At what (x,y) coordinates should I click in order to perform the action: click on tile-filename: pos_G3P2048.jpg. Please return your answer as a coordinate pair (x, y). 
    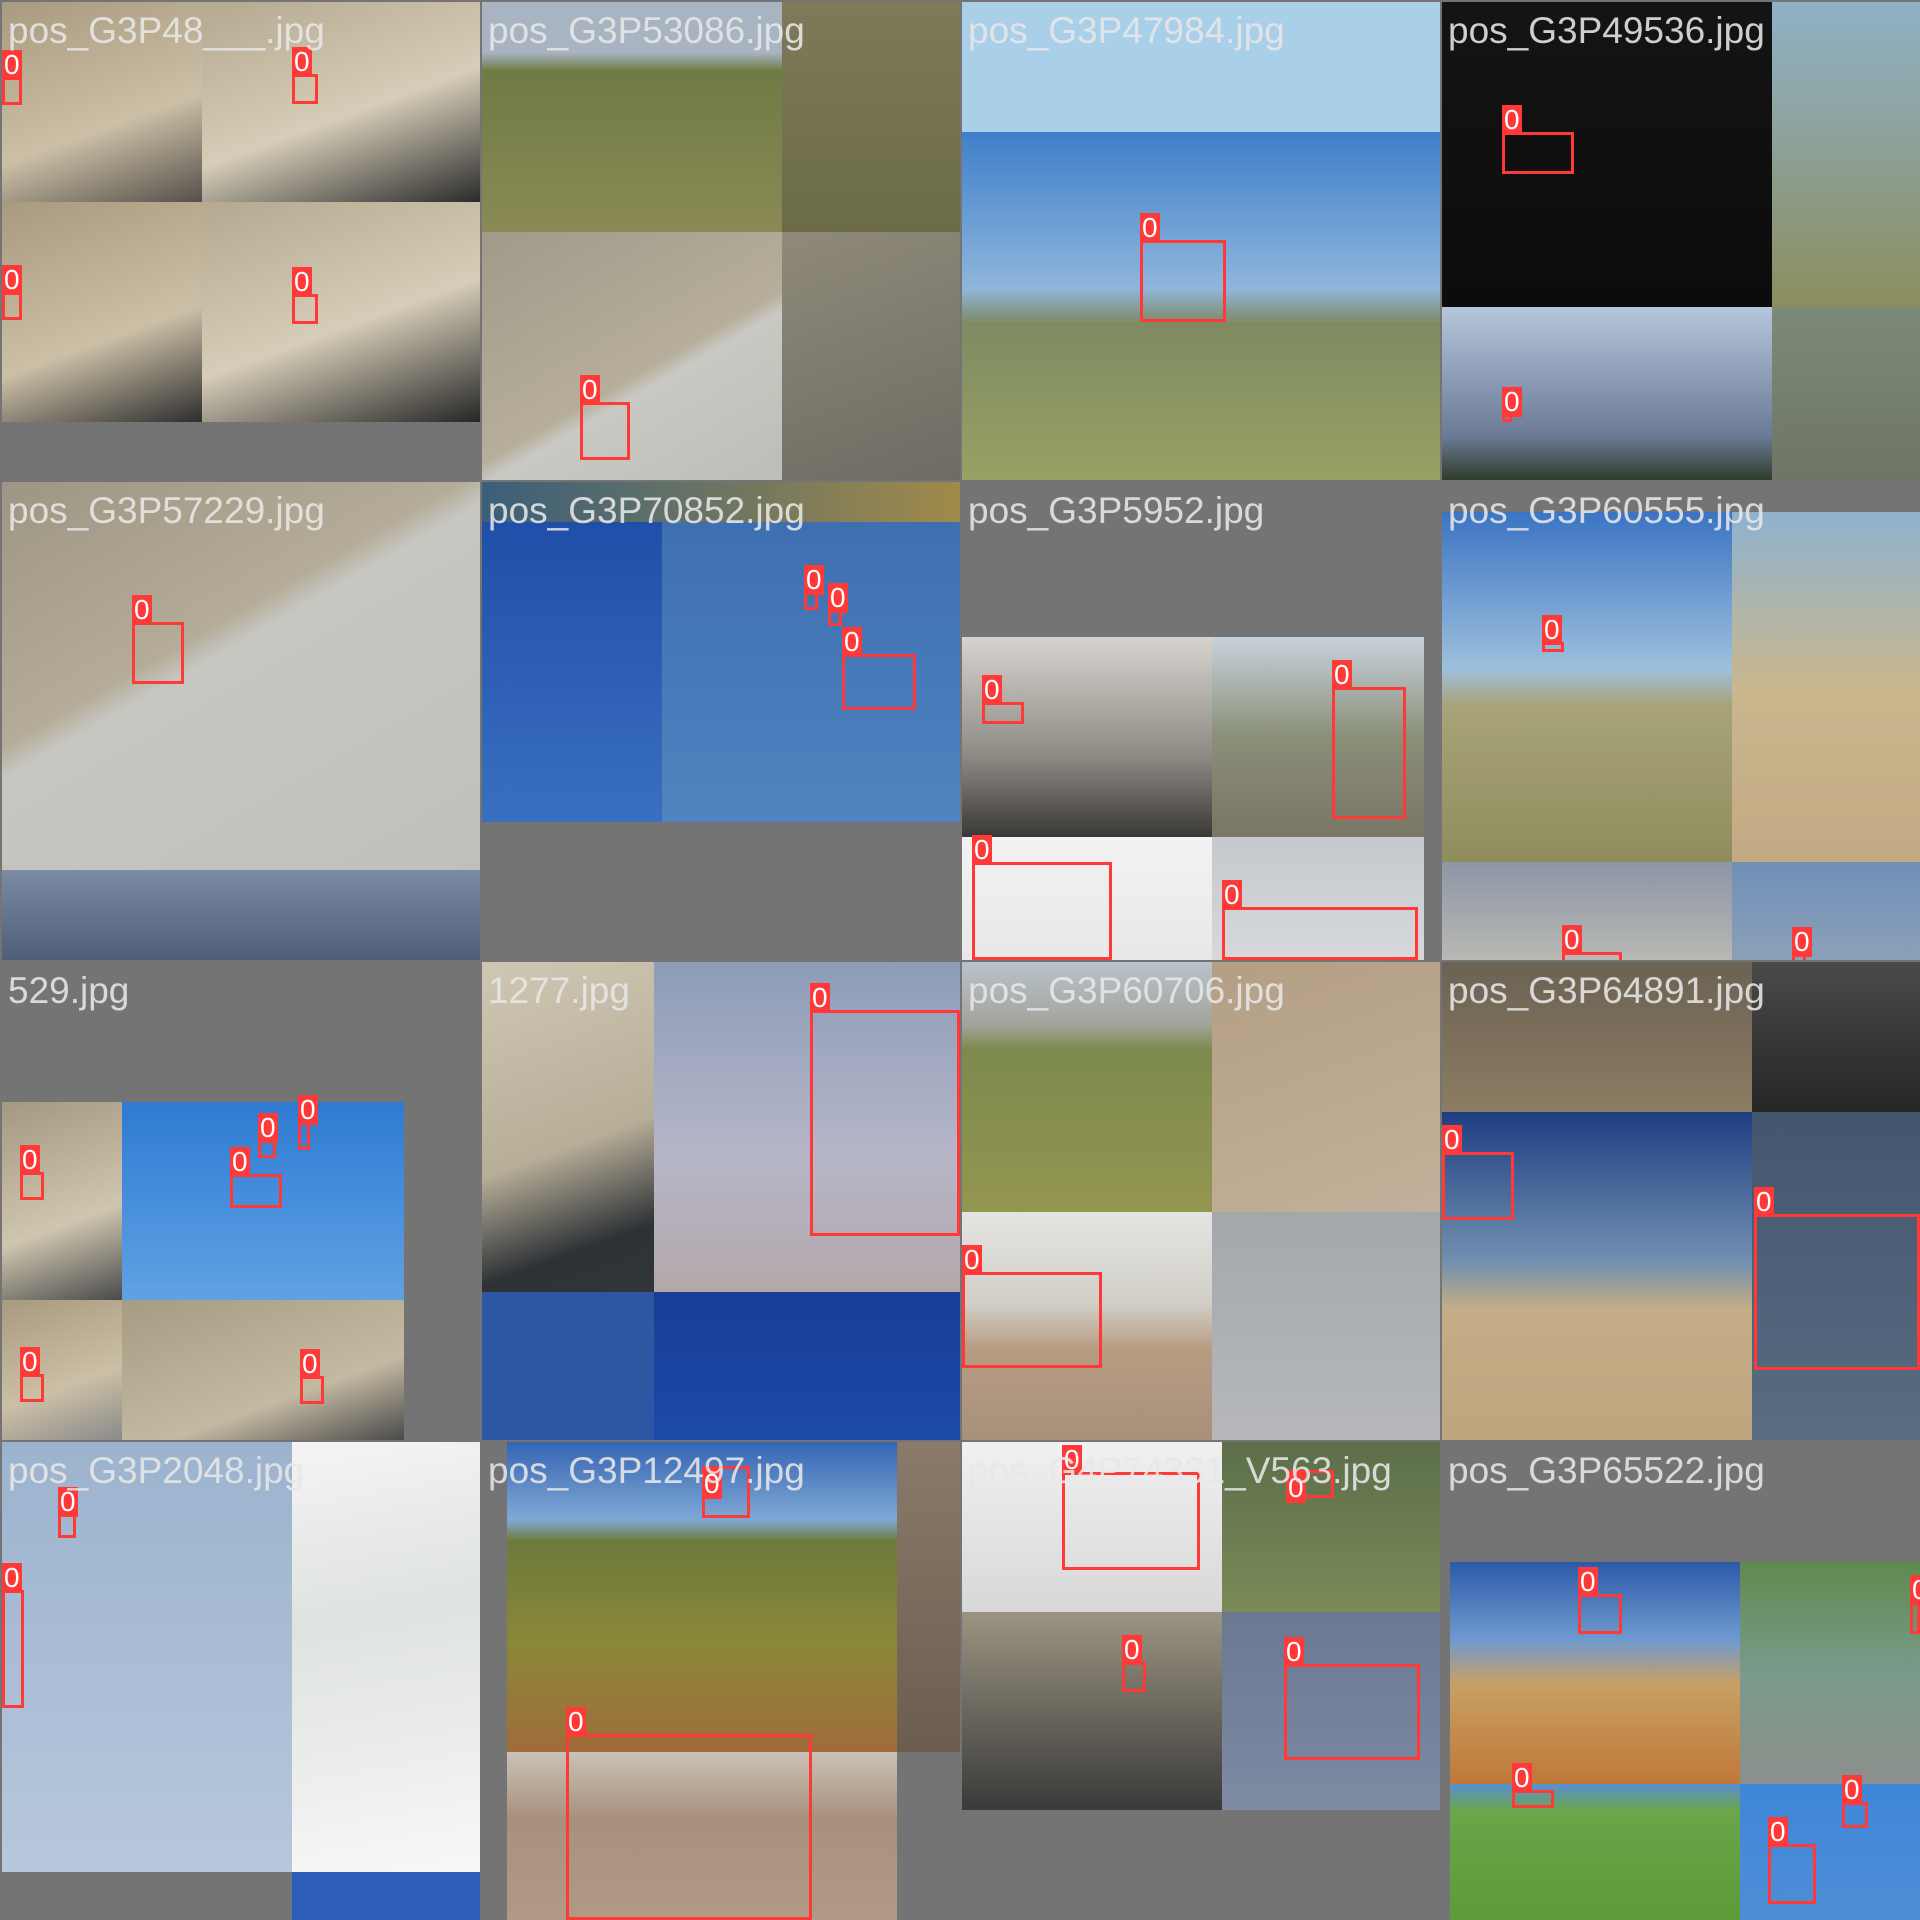
    Looking at the image, I should click on (156, 1470).